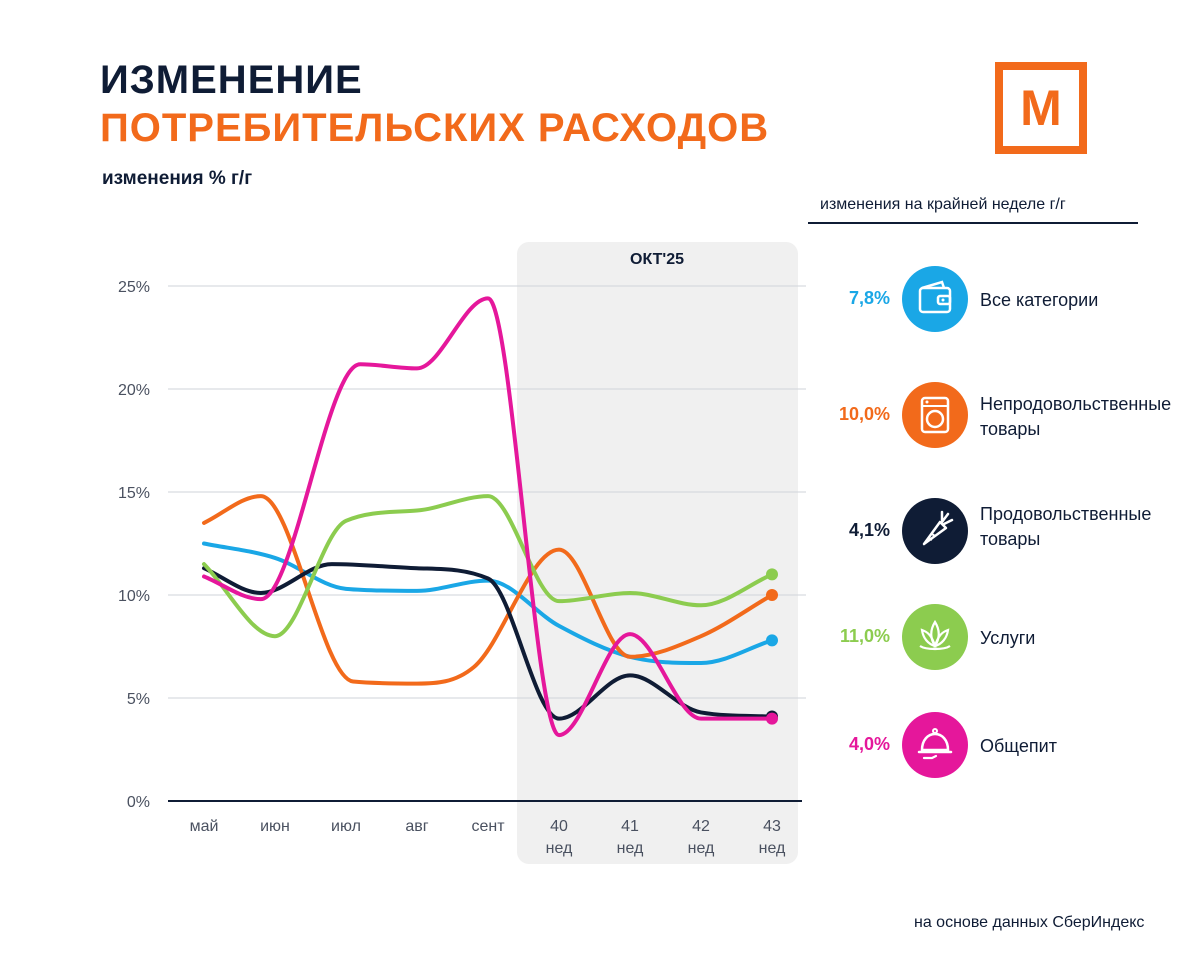  I want to click on x-tick-label: июн, so click(275, 826).